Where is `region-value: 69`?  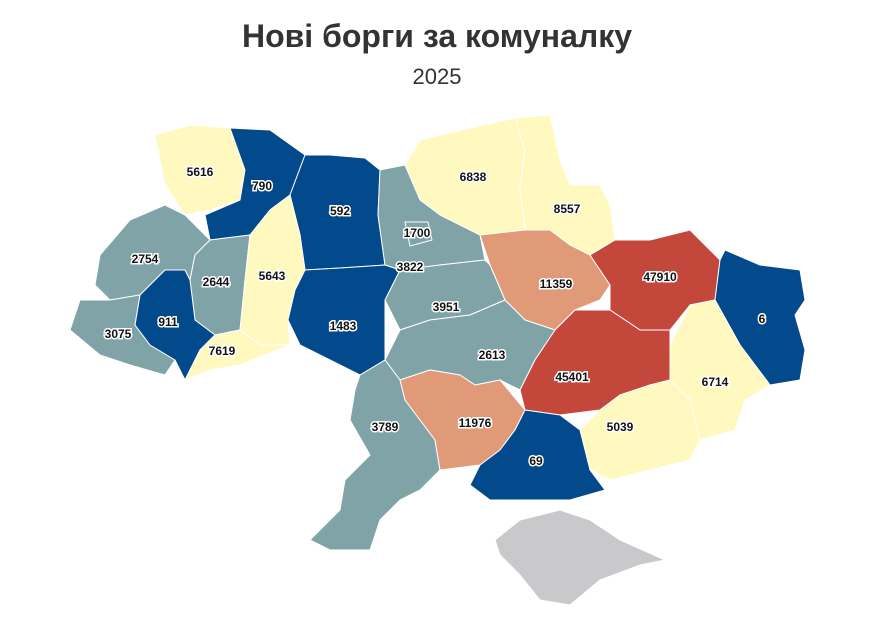
region-value: 69 is located at coordinates (536, 461).